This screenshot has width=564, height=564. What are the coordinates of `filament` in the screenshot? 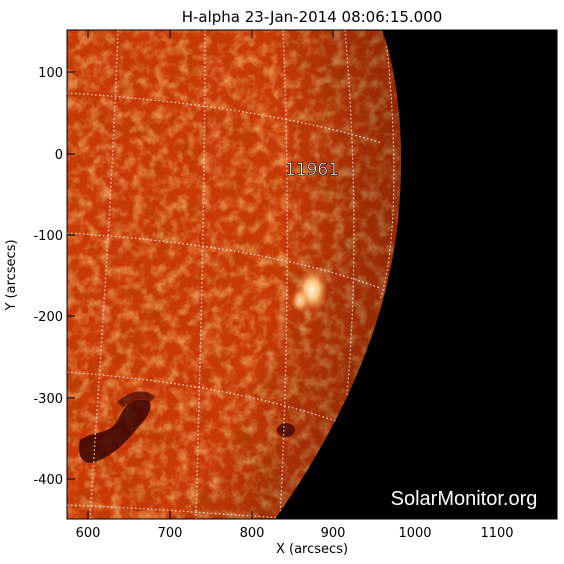 It's located at (115, 431).